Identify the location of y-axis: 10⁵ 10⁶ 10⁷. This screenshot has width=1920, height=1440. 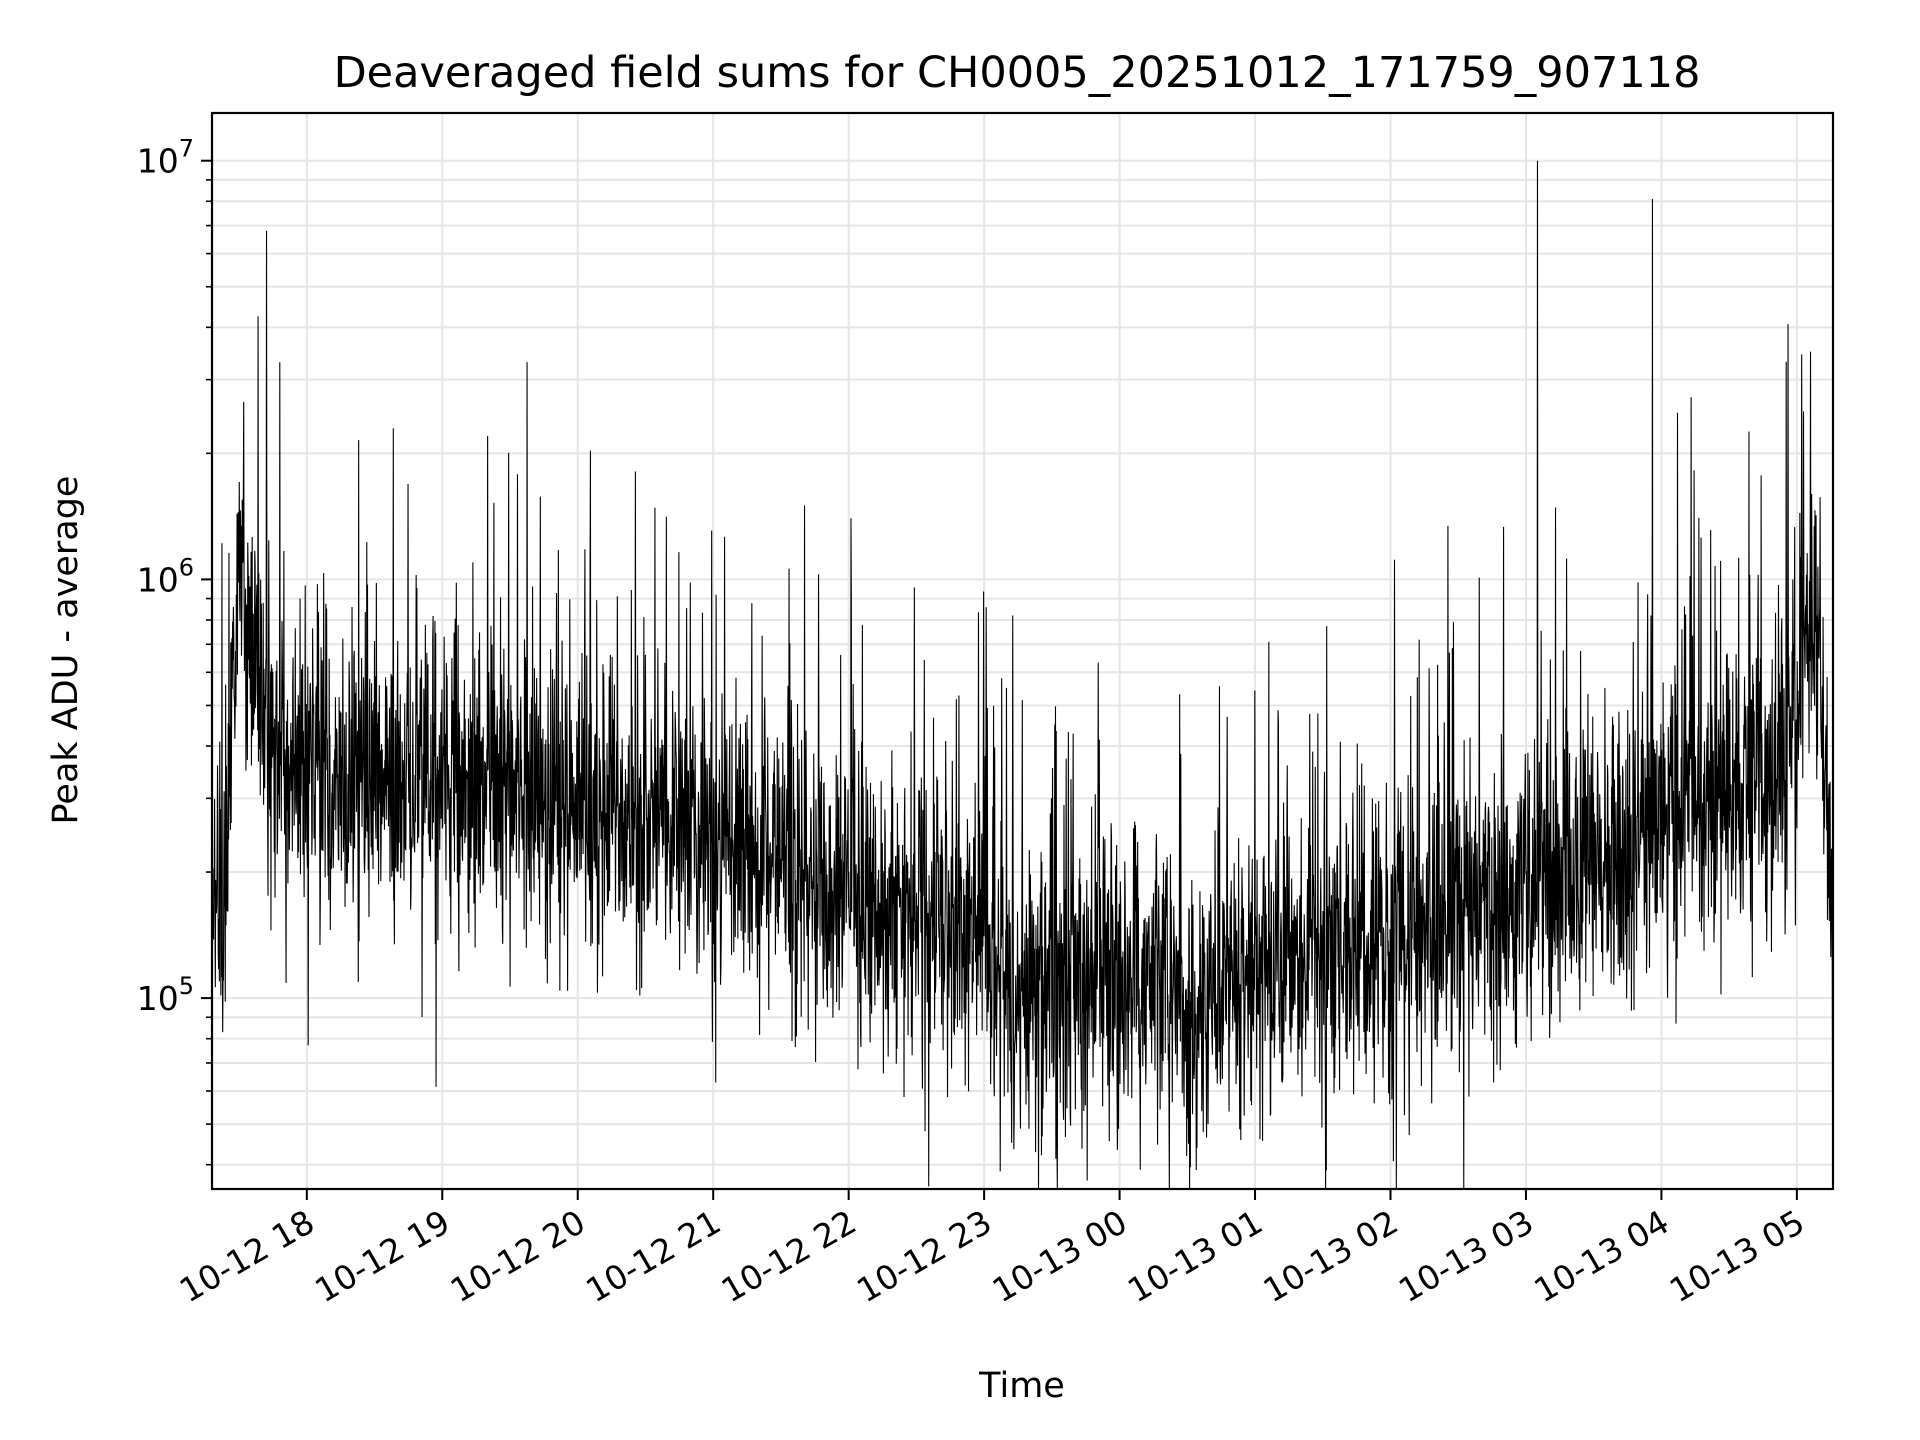
(174, 650).